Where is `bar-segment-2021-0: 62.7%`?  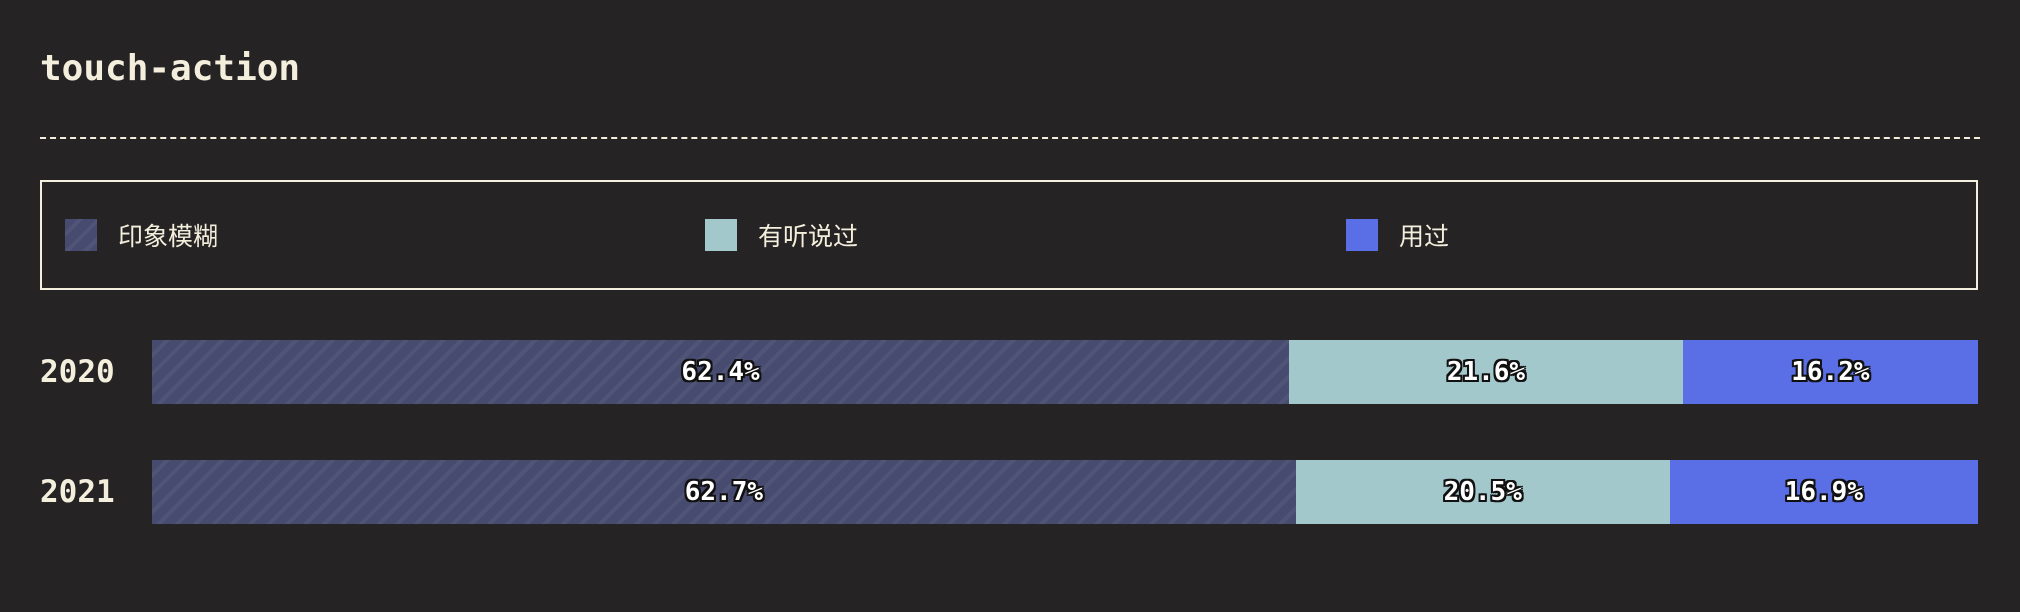
bar-segment-2021-0: 62.7% is located at coordinates (724, 492).